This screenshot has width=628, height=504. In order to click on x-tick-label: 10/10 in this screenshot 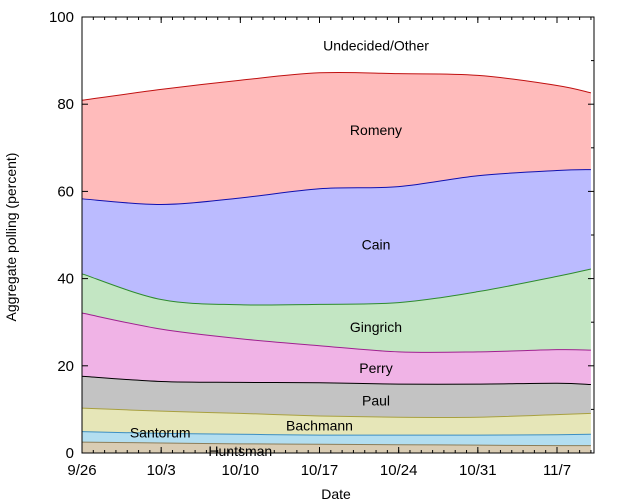, I will do `click(241, 470)`.